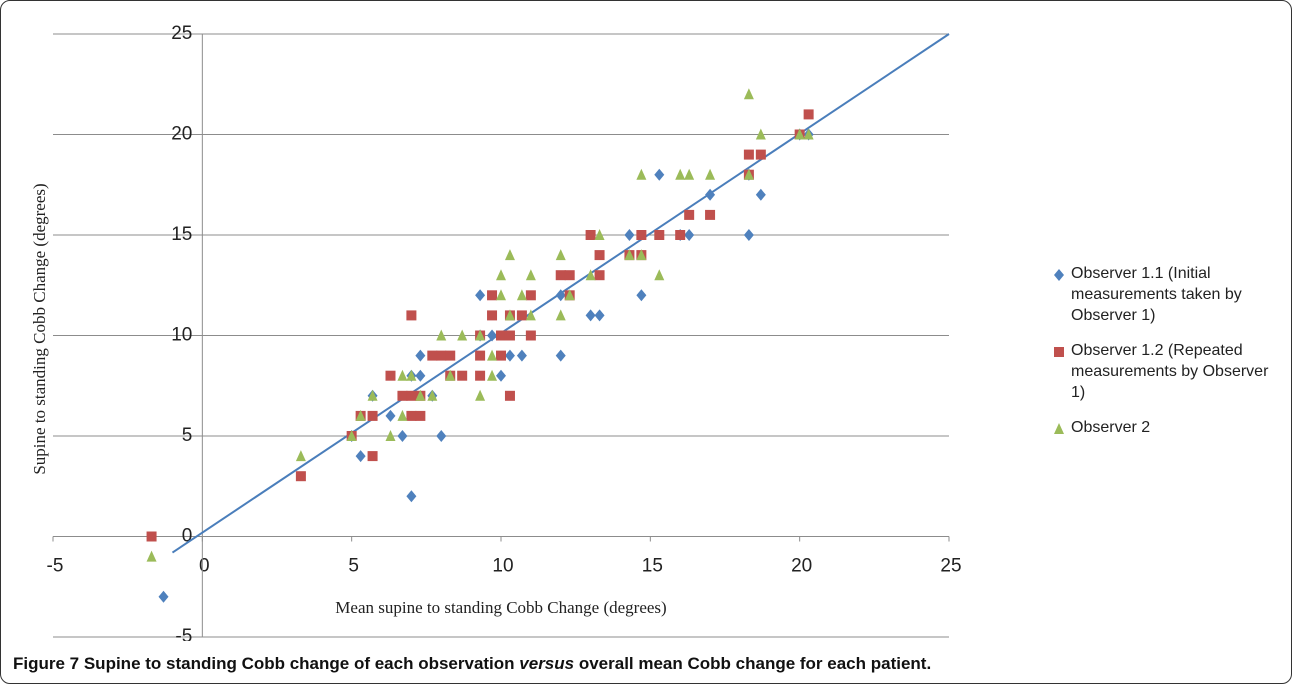  I want to click on x-tick-label: 0, so click(204, 566).